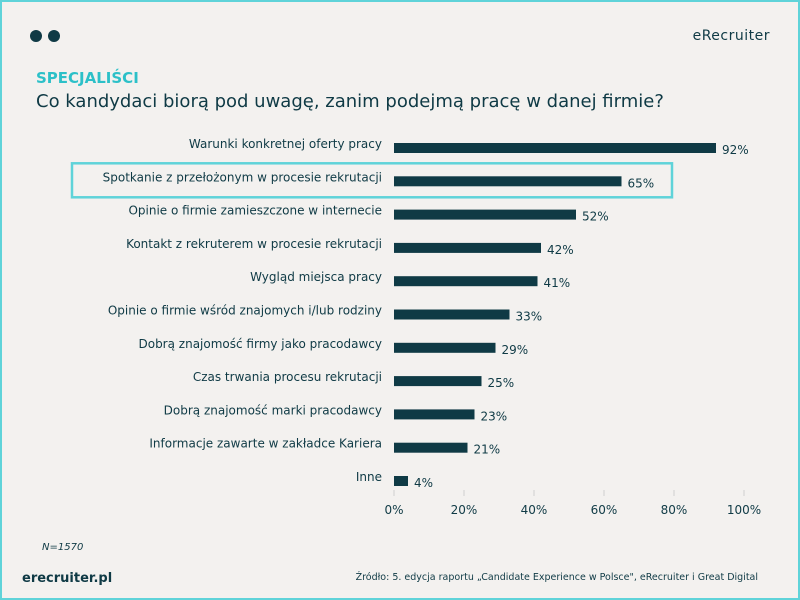 Image resolution: width=800 pixels, height=600 pixels. I want to click on x-tick-label: 60%, so click(604, 510).